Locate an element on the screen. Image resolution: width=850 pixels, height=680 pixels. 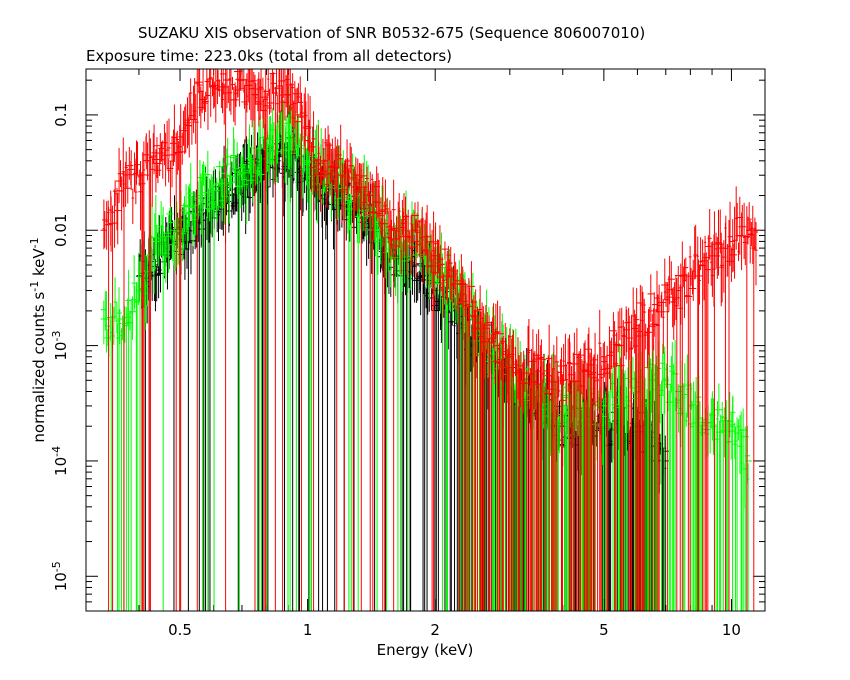
x-axis-label: Energy (keV) is located at coordinates (425, 650).